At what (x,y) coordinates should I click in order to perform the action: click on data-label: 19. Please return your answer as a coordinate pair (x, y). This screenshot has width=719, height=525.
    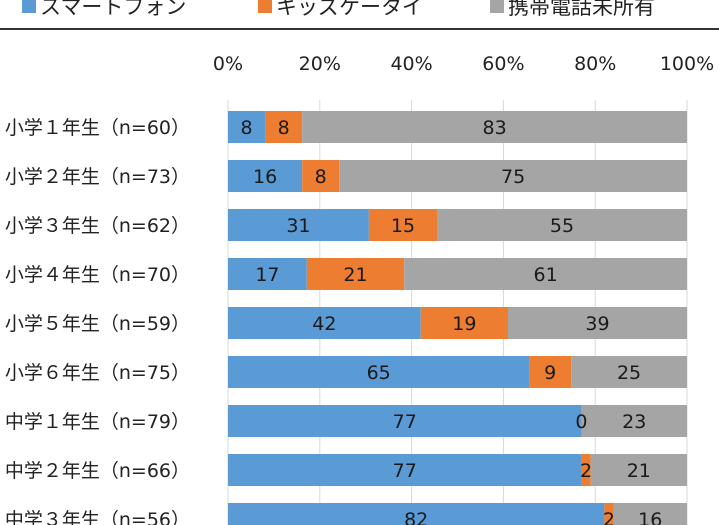
    Looking at the image, I should click on (464, 324).